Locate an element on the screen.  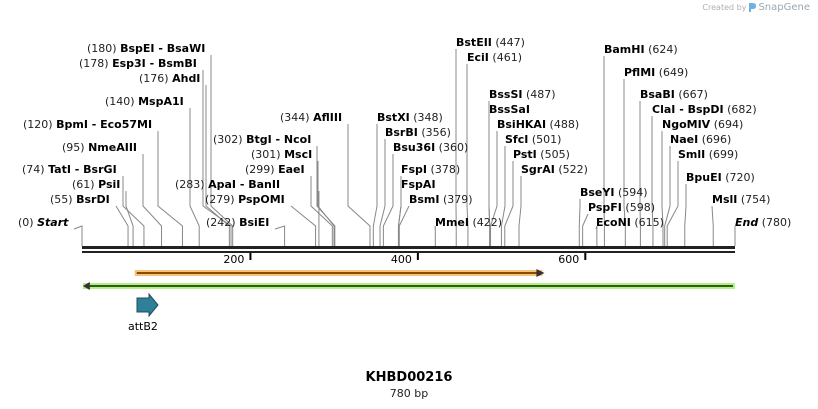
restriction-site-label: BstEII (447) is located at coordinates (490, 42).